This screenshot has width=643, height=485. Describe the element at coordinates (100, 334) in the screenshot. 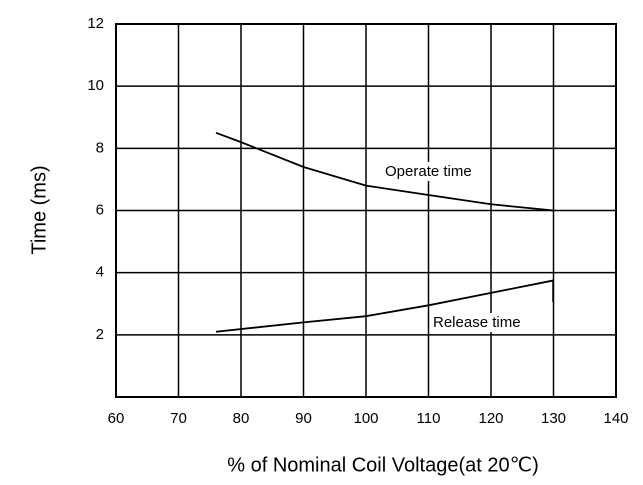

I see `y-tick-label: 2` at that location.